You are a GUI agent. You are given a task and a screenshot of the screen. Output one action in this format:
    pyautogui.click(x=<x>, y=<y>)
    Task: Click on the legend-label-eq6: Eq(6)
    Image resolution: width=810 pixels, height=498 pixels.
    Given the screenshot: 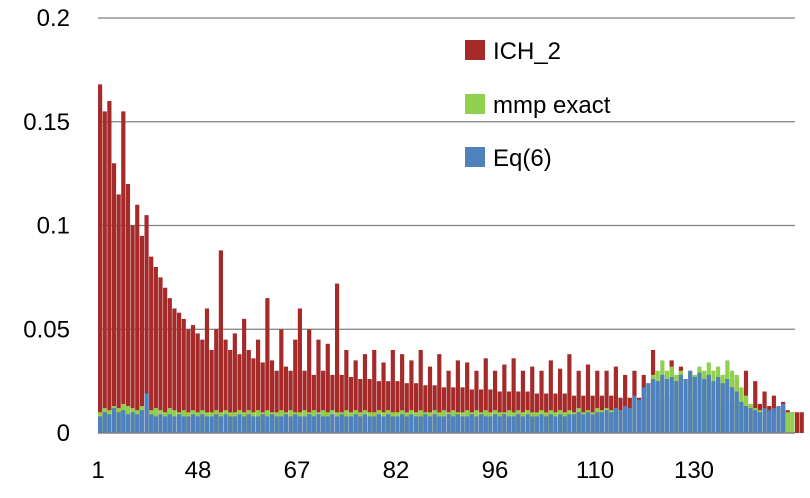 What is the action you would take?
    pyautogui.click(x=522, y=158)
    